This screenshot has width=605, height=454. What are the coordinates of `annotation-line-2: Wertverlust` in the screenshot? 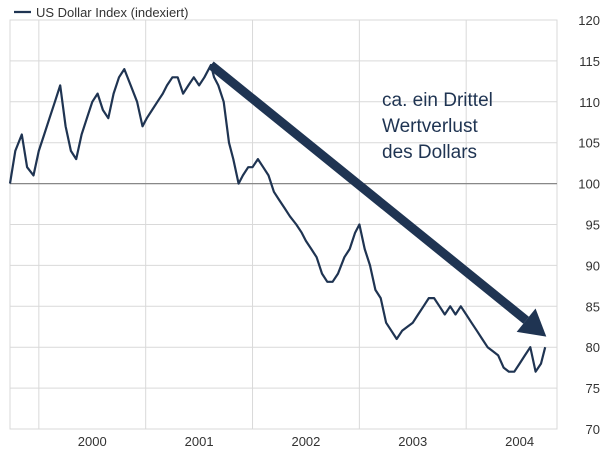 It's located at (430, 126).